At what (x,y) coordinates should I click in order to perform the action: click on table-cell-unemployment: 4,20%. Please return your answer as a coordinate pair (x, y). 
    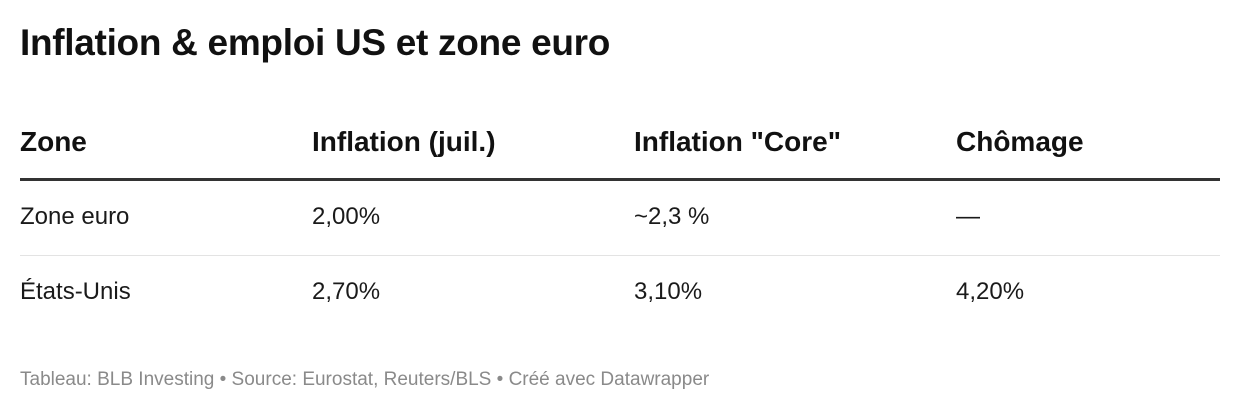
    Looking at the image, I should click on (990, 291).